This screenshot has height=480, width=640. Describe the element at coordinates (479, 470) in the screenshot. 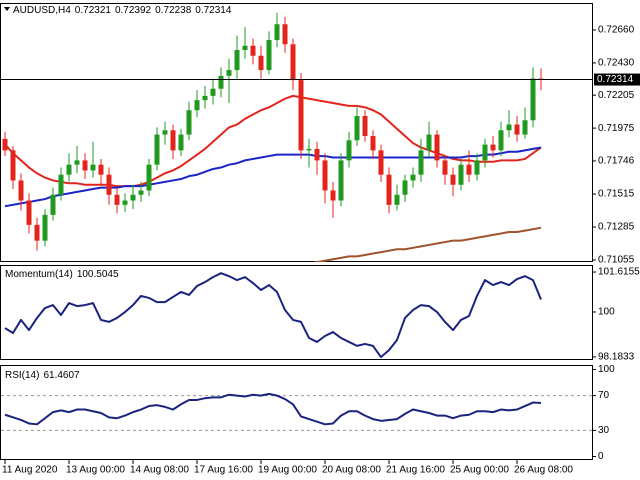

I see `x-tick-label: 25 Aug 00:00` at that location.